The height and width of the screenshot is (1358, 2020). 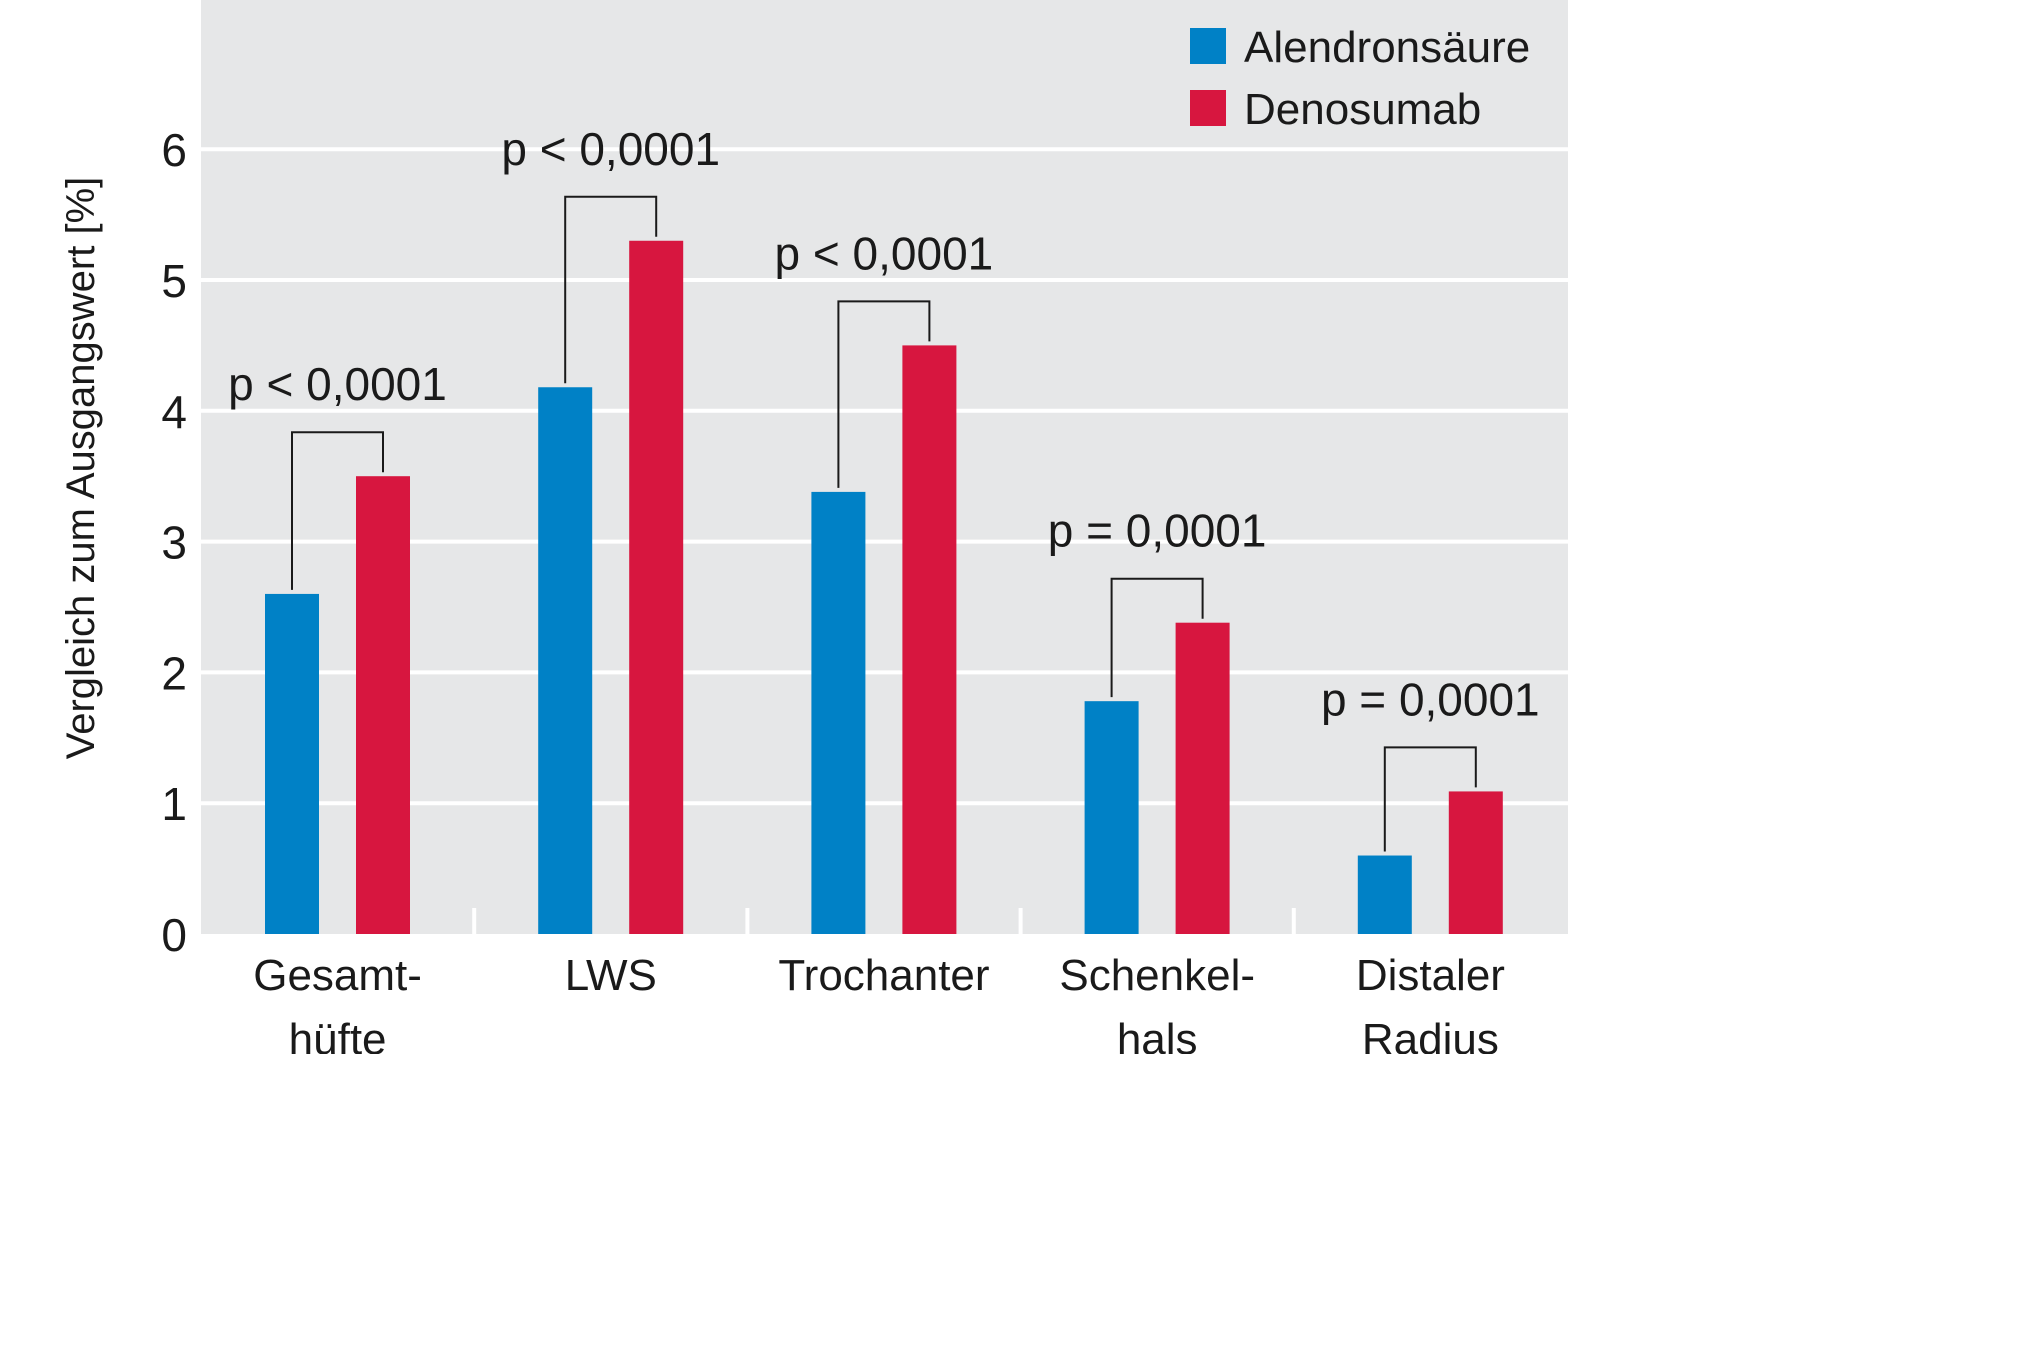 What do you see at coordinates (884, 921) in the screenshot?
I see `category-separators` at bounding box center [884, 921].